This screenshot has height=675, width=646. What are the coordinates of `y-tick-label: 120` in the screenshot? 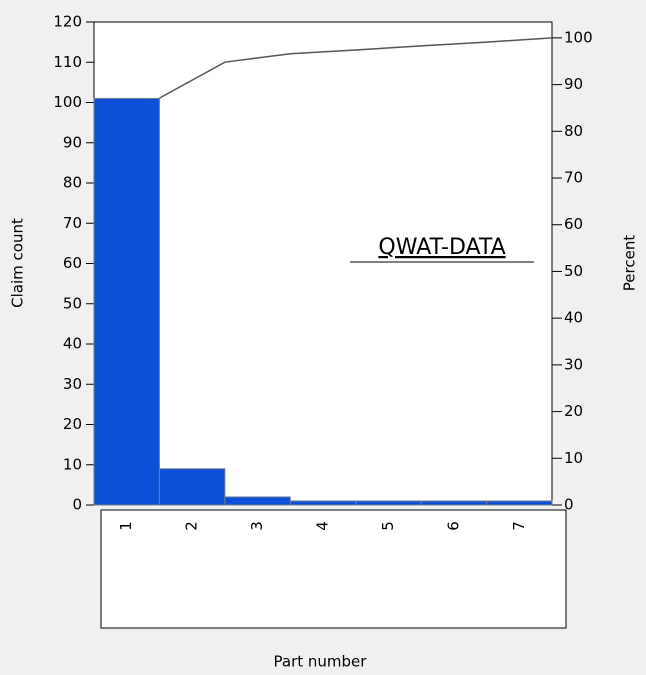 It's located at (67, 22).